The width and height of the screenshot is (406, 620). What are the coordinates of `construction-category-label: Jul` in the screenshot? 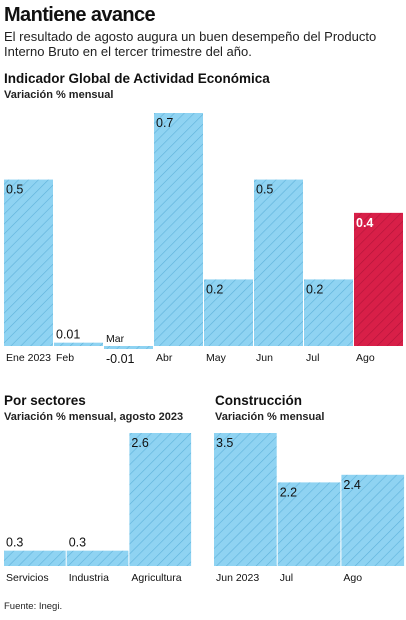 It's located at (286, 578).